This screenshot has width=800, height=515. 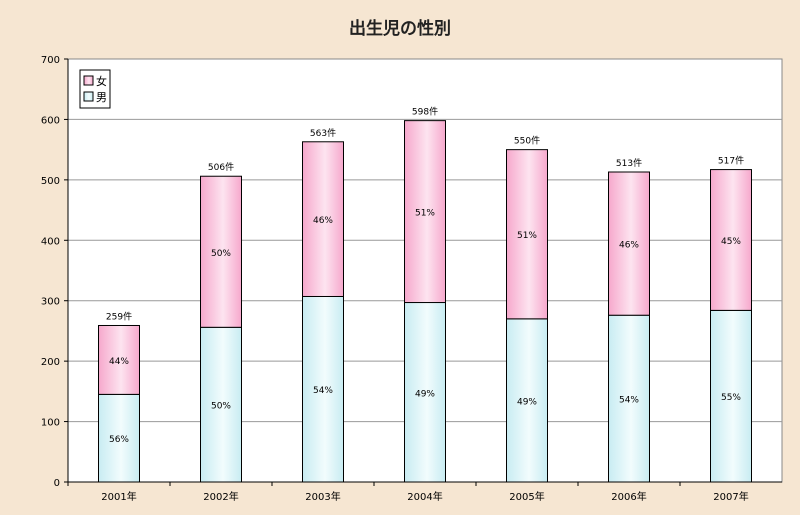 I want to click on y-tick-label-500: 500, so click(x=50, y=181).